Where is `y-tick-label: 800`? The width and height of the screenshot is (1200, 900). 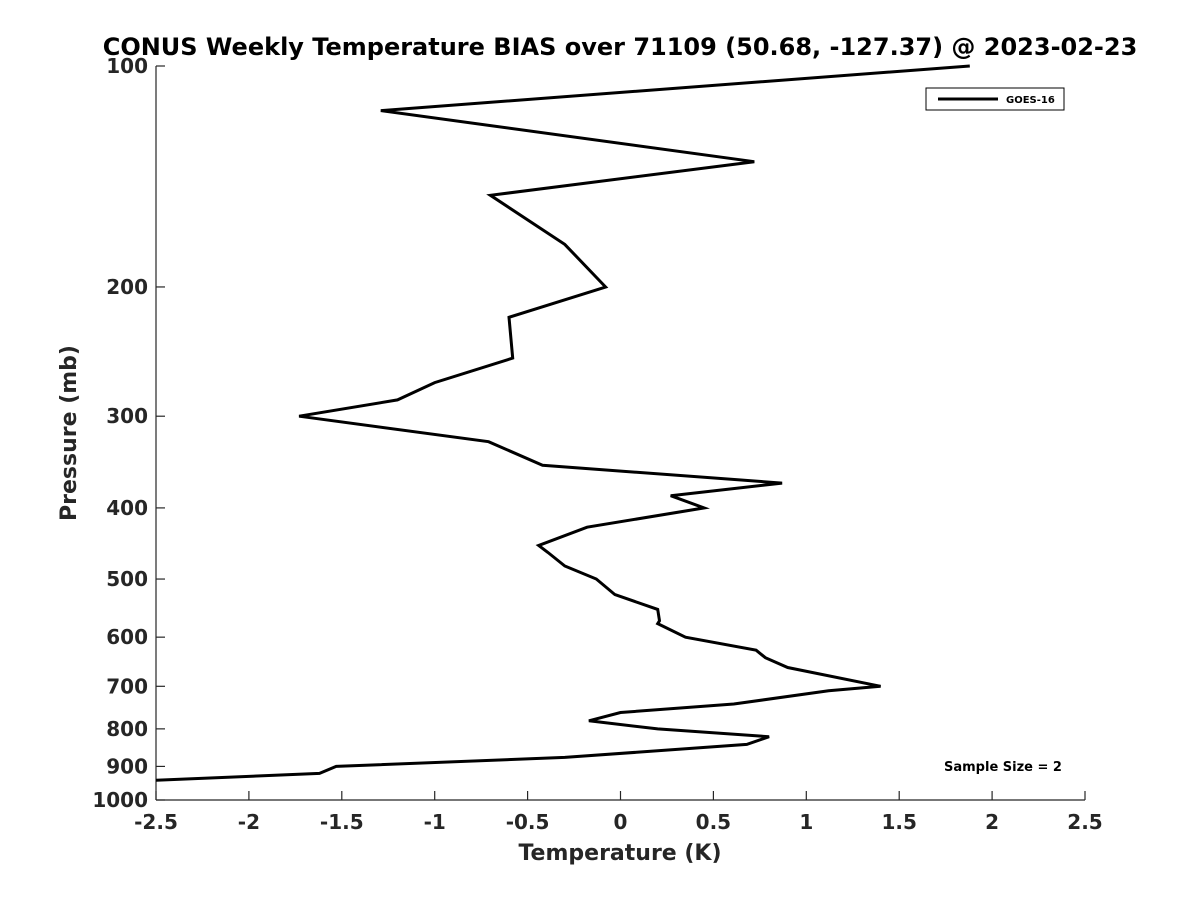 y-tick-label: 800 is located at coordinates (127, 729).